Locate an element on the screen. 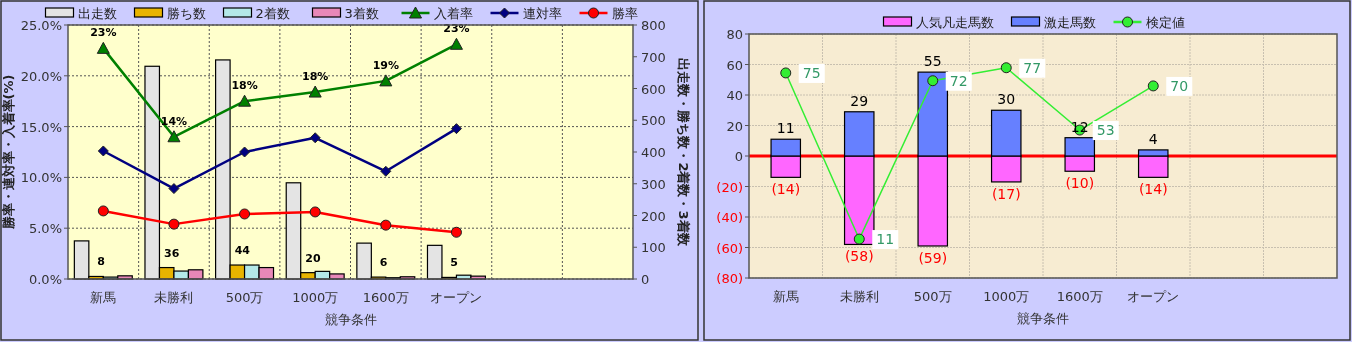  y2-tick-label: 800 is located at coordinates (653, 25).